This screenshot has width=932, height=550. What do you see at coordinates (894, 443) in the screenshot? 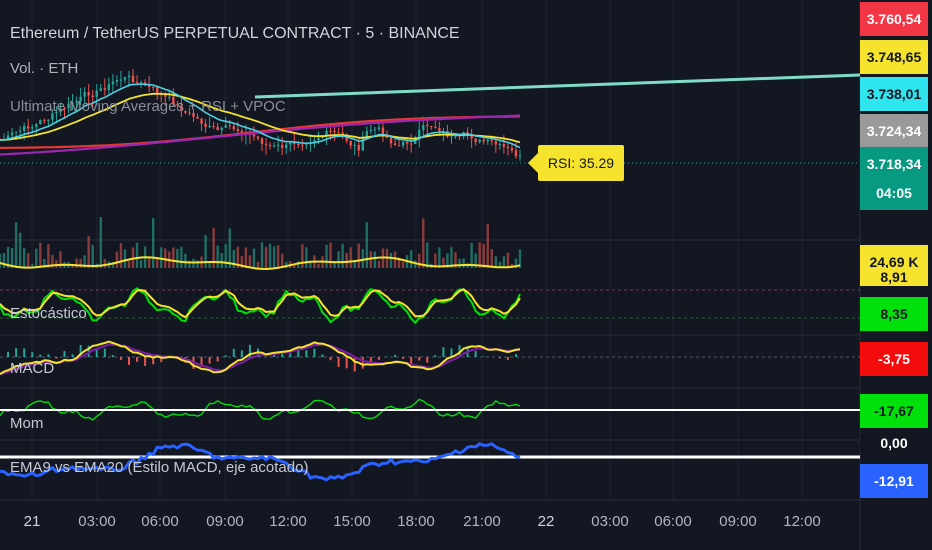
I see `indicator-badge: 0,00` at bounding box center [894, 443].